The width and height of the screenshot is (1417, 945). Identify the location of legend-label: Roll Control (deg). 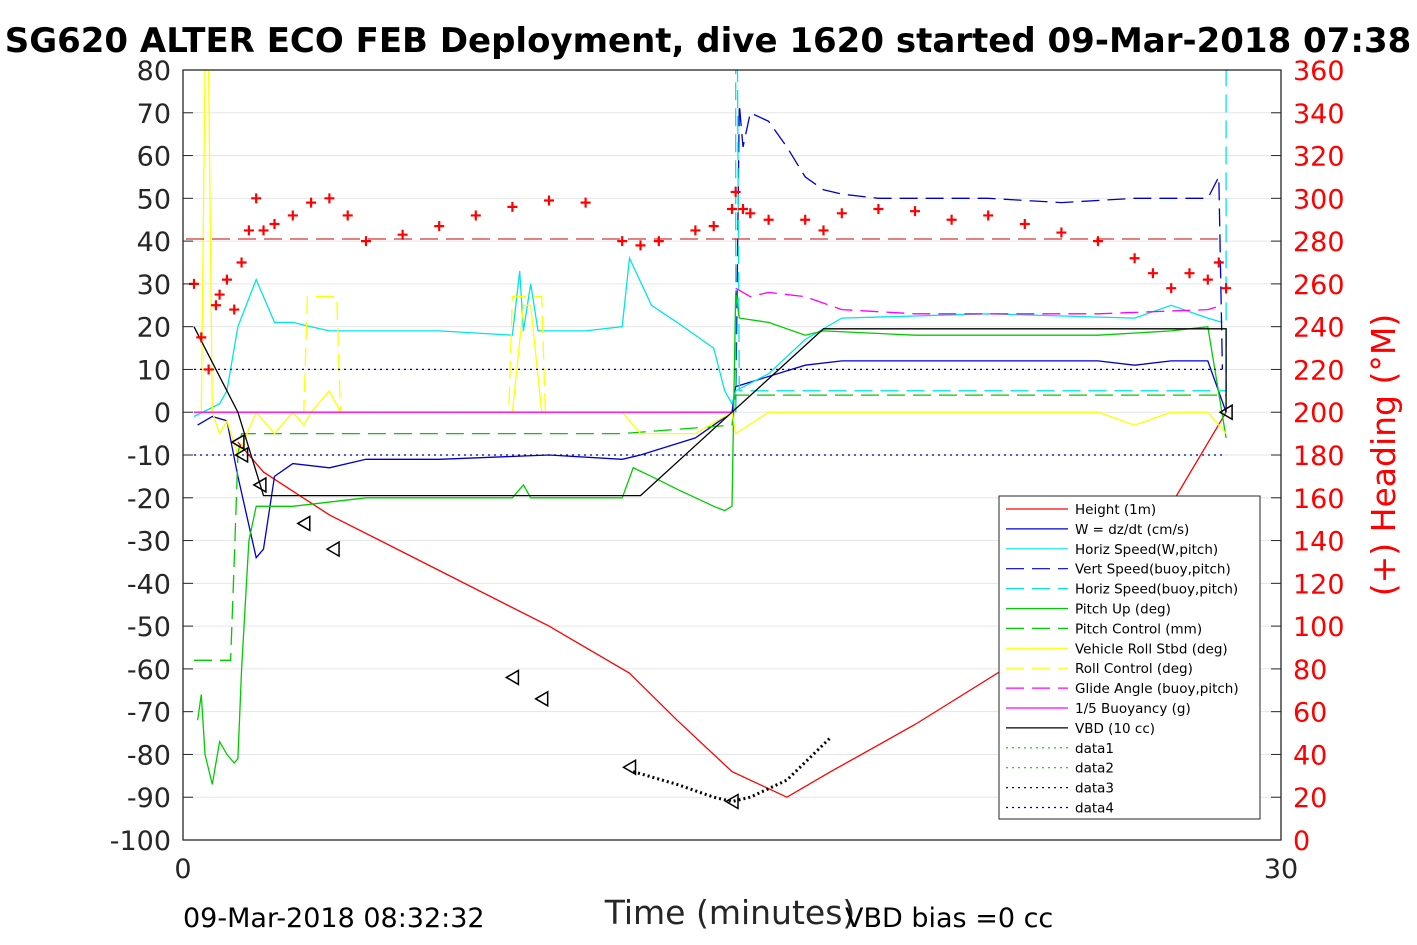
(1134, 669).